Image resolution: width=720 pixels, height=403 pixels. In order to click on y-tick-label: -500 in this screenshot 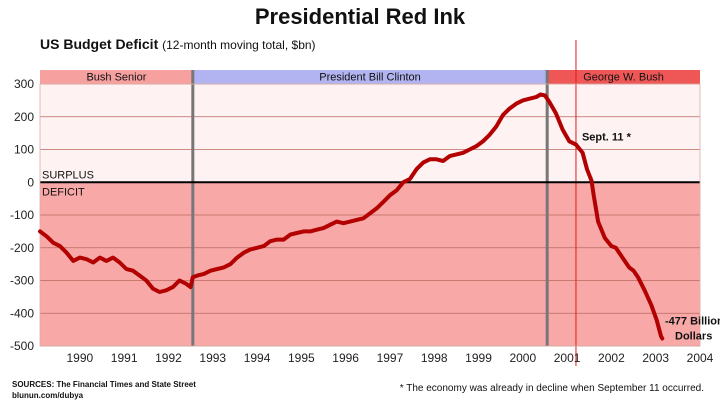, I will do `click(22, 346)`.